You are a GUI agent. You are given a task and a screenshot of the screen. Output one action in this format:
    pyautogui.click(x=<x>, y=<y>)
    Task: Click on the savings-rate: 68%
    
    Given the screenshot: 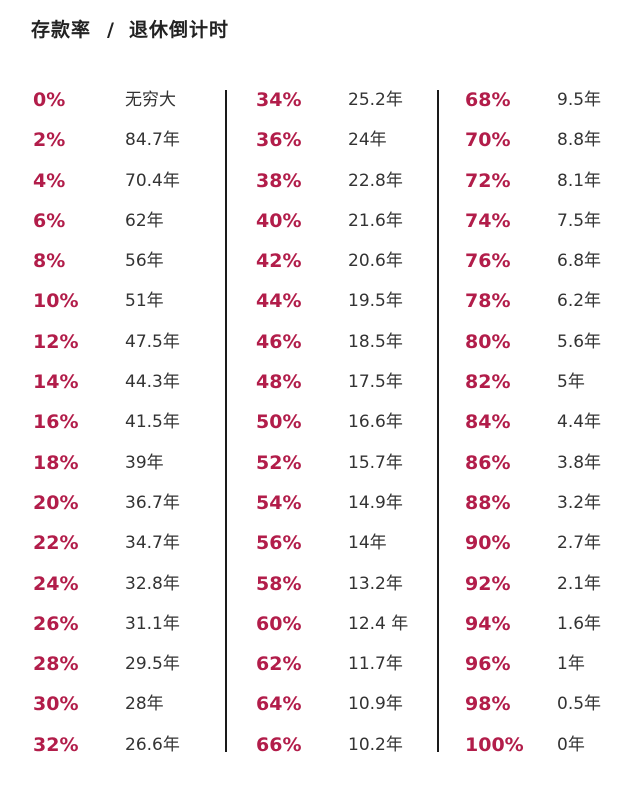 What is the action you would take?
    pyautogui.click(x=488, y=100)
    